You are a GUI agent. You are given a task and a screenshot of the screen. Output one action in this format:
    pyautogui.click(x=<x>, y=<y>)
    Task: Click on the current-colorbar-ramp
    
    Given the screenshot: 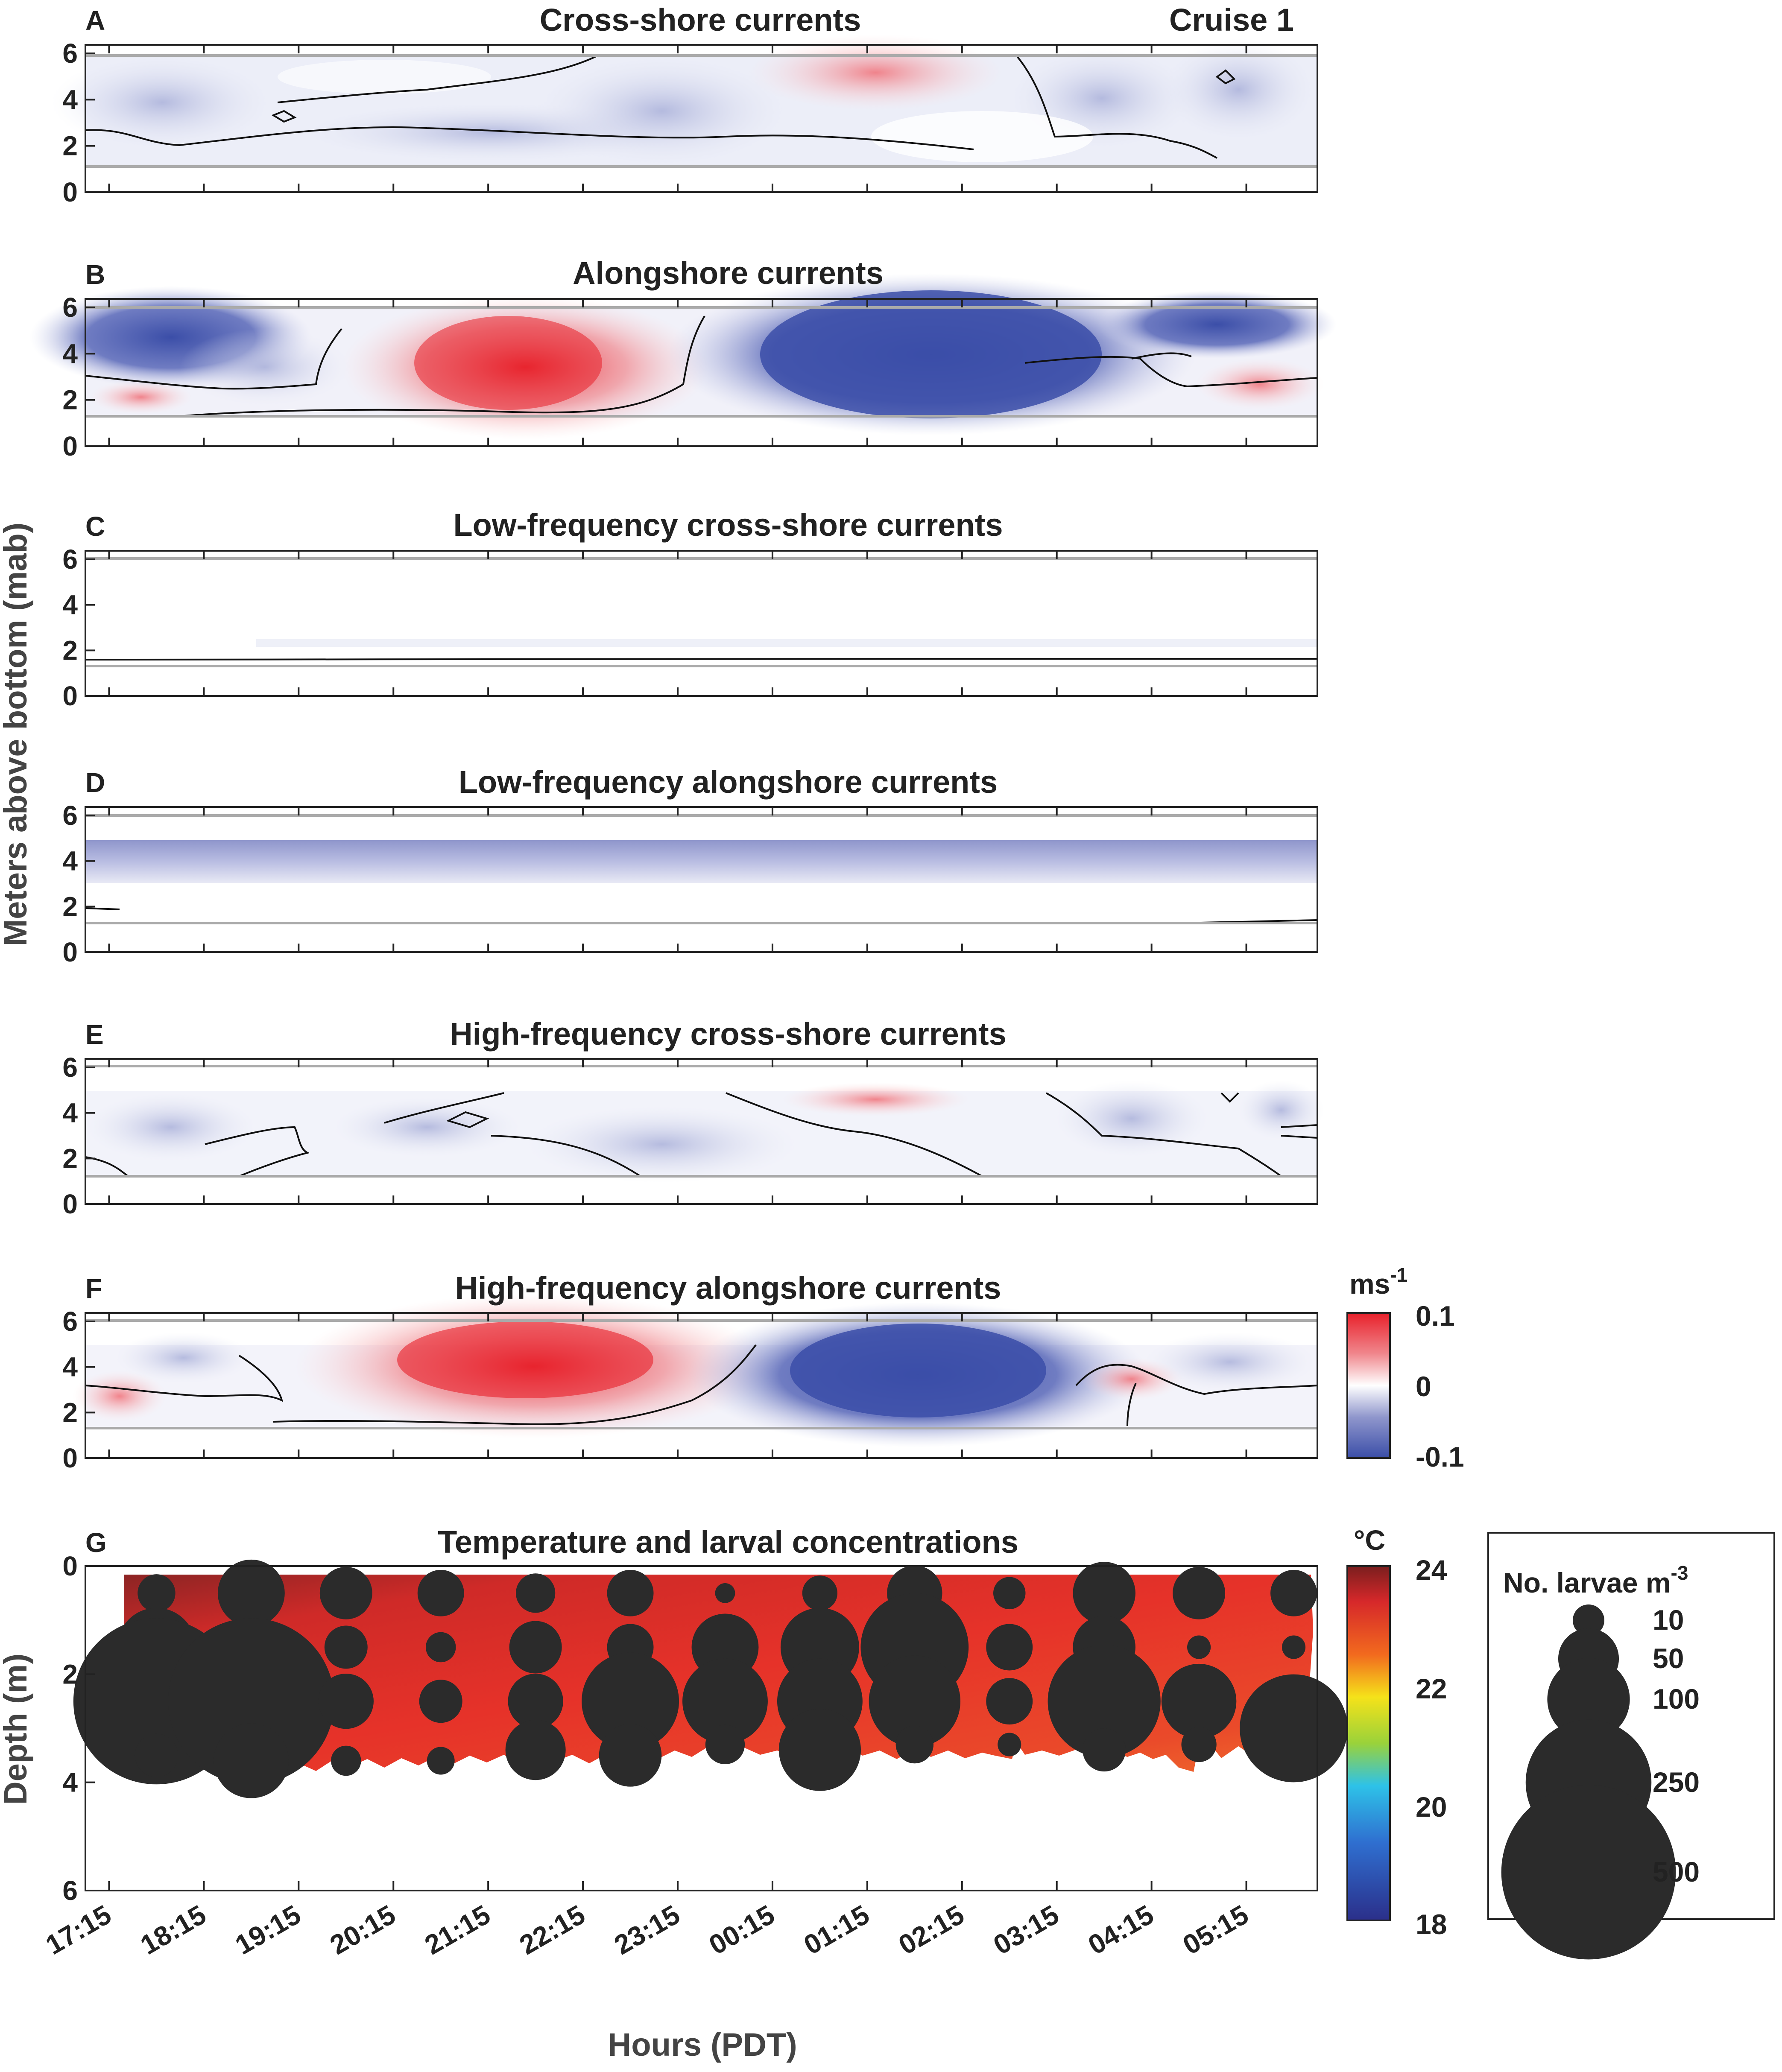 What is the action you would take?
    pyautogui.click(x=1368, y=1385)
    